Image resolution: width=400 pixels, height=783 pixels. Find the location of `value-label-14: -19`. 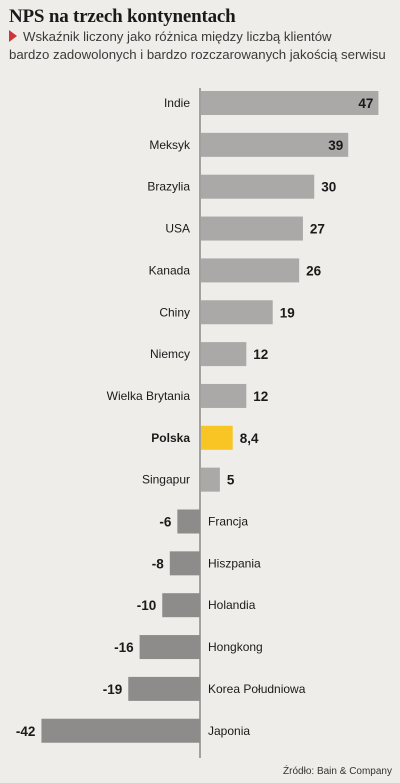

value-label-14: -19 is located at coordinates (113, 689).